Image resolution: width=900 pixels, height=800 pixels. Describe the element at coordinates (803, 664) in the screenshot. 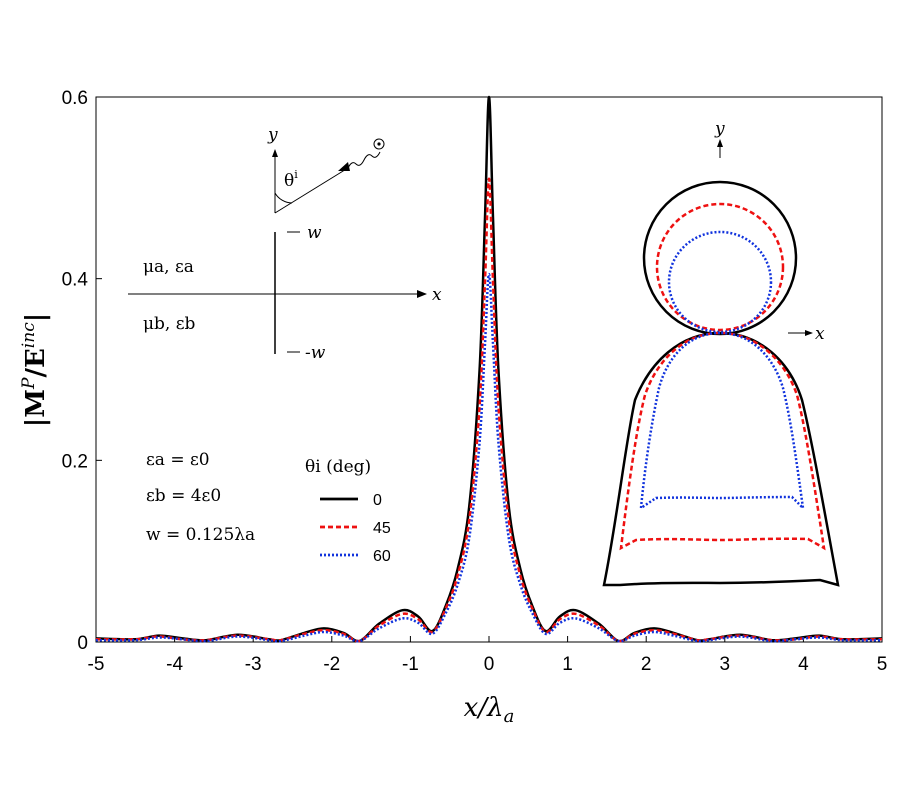

I see `x-tick-label: 4` at that location.